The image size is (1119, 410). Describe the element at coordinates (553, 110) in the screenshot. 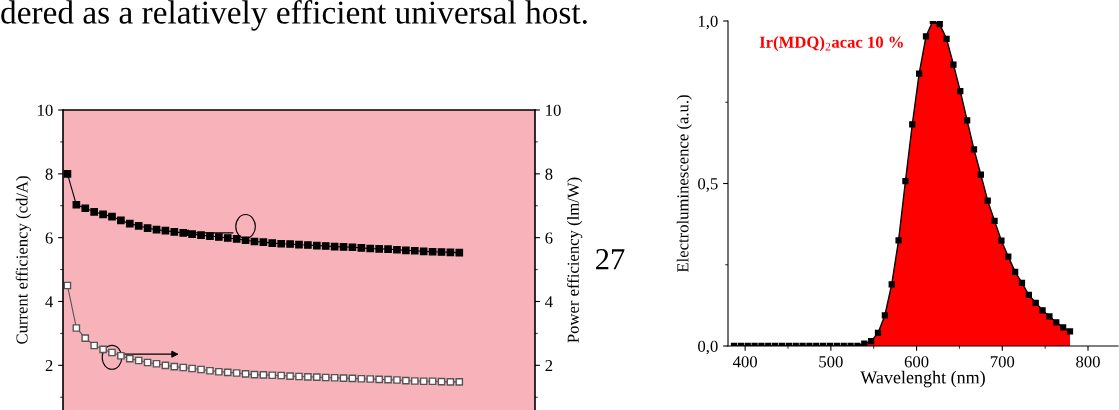

I see `y2-tick-label: 10` at that location.